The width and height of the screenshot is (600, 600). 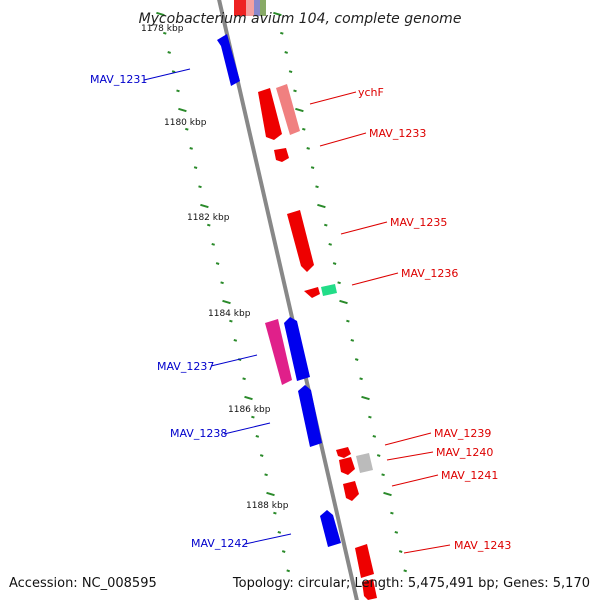 I want to click on leader-ychf, so click(x=333, y=98).